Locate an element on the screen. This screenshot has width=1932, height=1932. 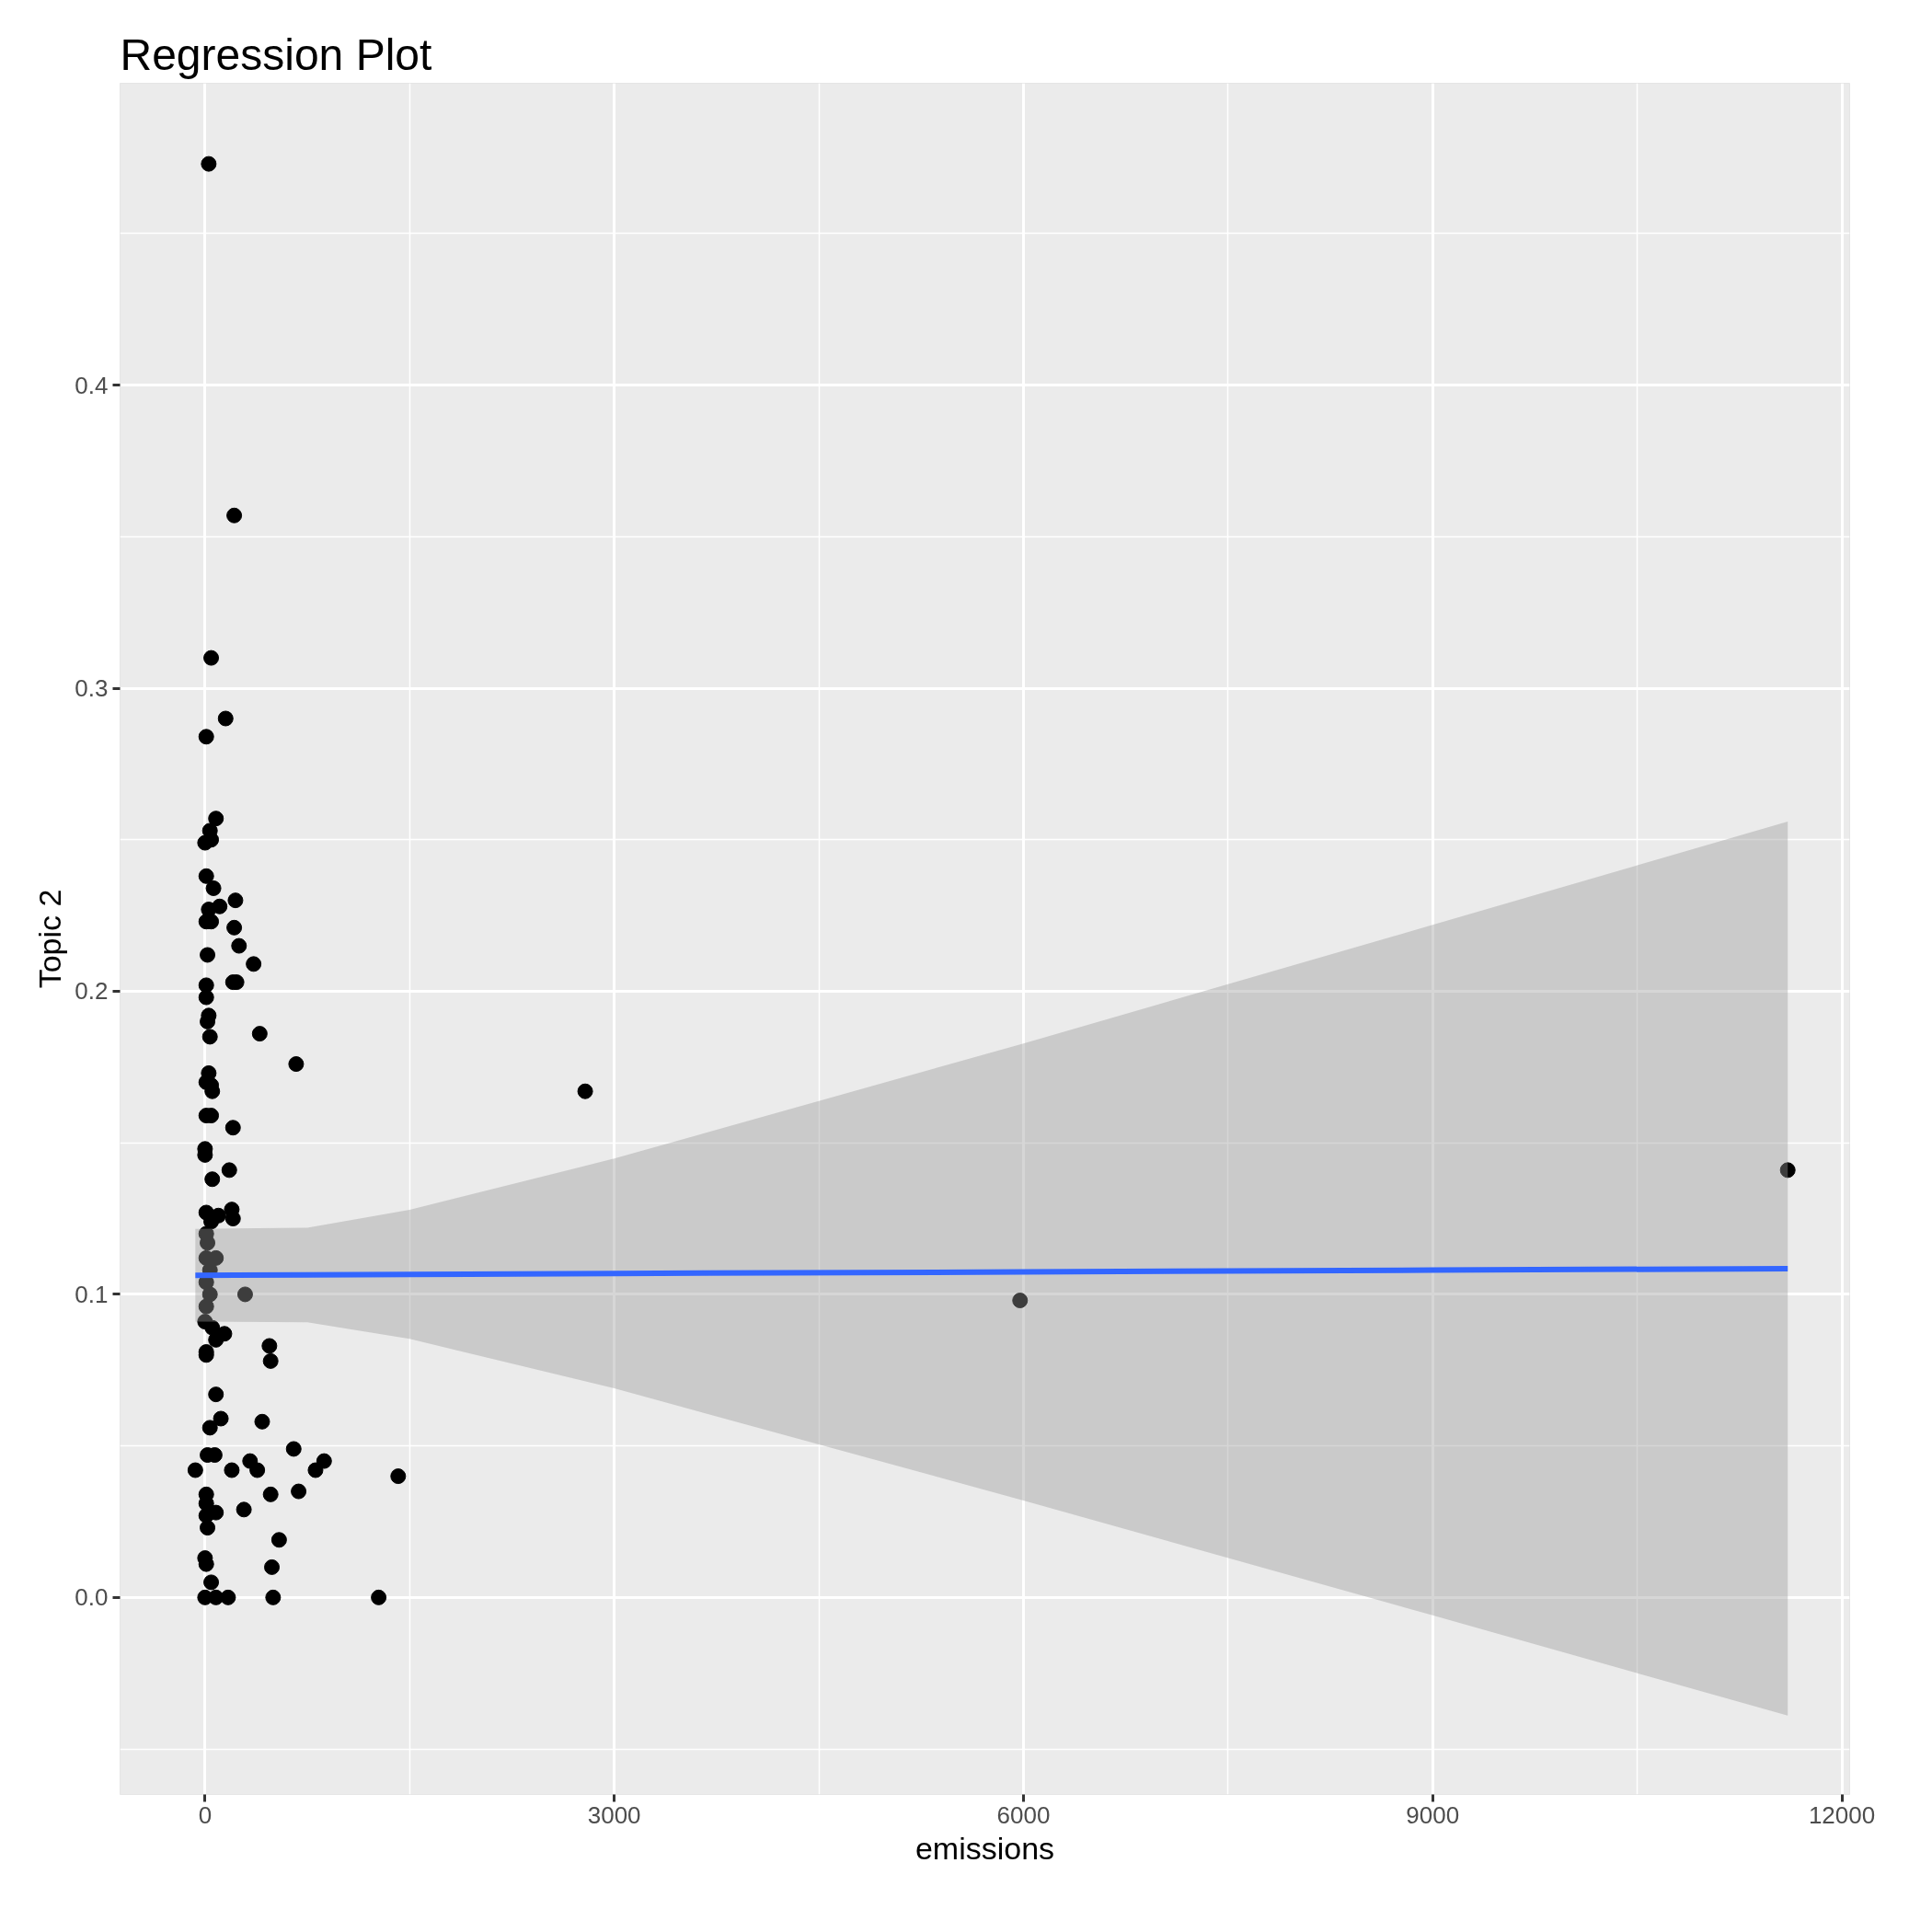
y-tick-label: 0.2 is located at coordinates (92, 991).